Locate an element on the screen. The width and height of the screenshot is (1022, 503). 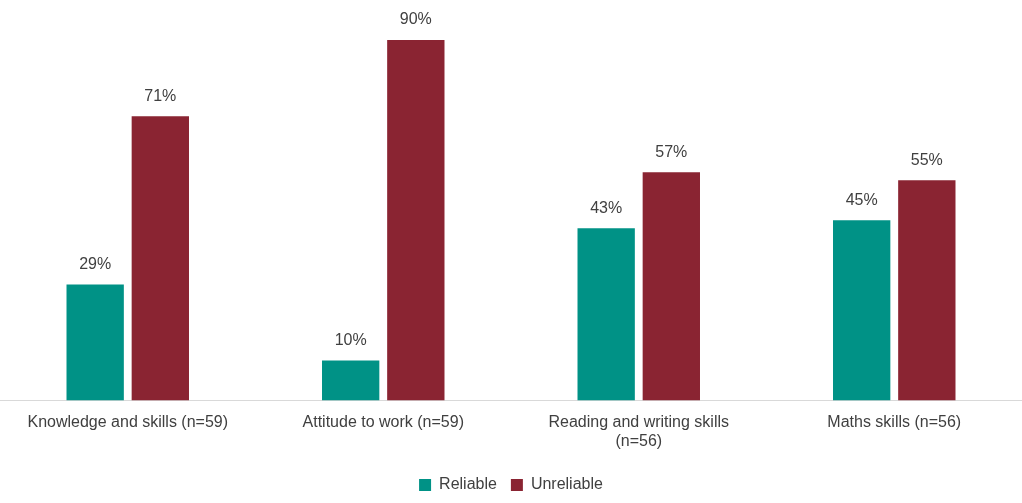
data-label: 55% is located at coordinates (926, 159).